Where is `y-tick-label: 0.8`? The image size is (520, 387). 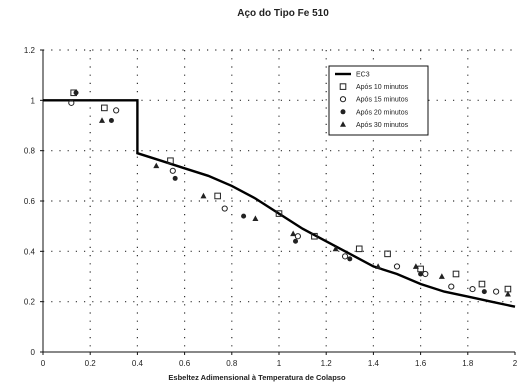 y-tick-label: 0.8 is located at coordinates (30, 151).